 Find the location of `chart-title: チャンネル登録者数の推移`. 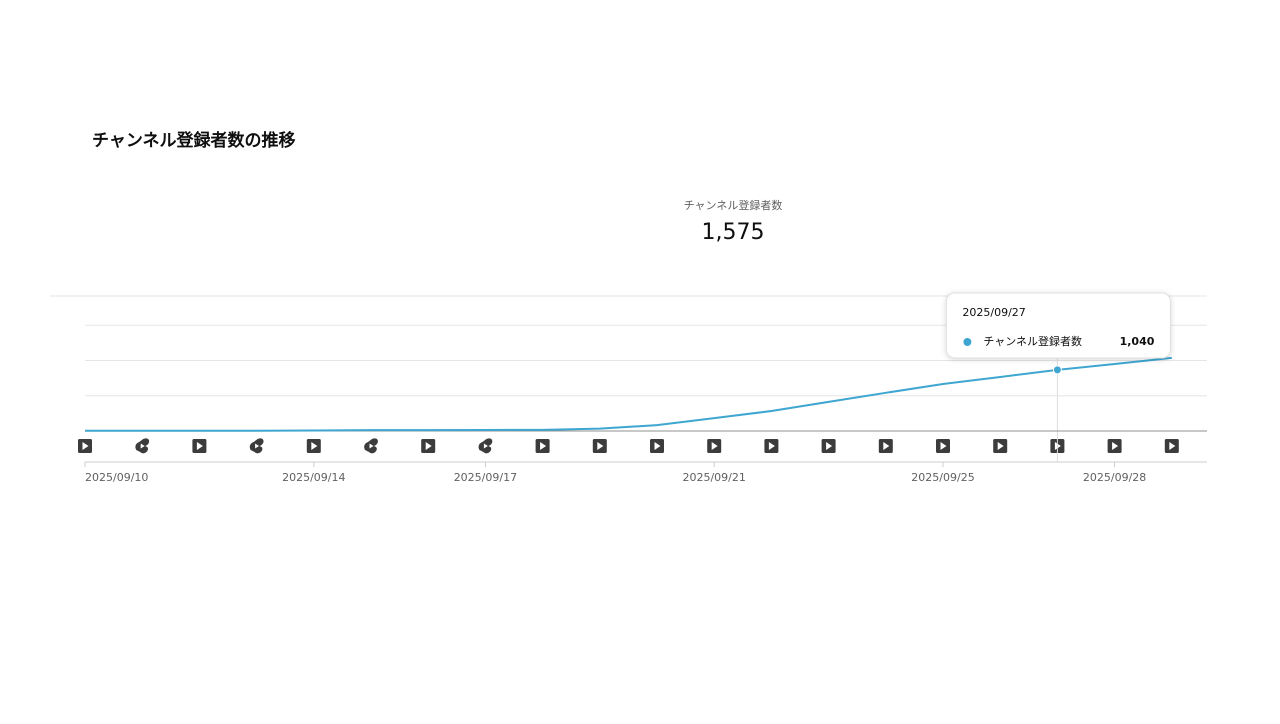

chart-title: チャンネル登録者数の推移 is located at coordinates (194, 140).